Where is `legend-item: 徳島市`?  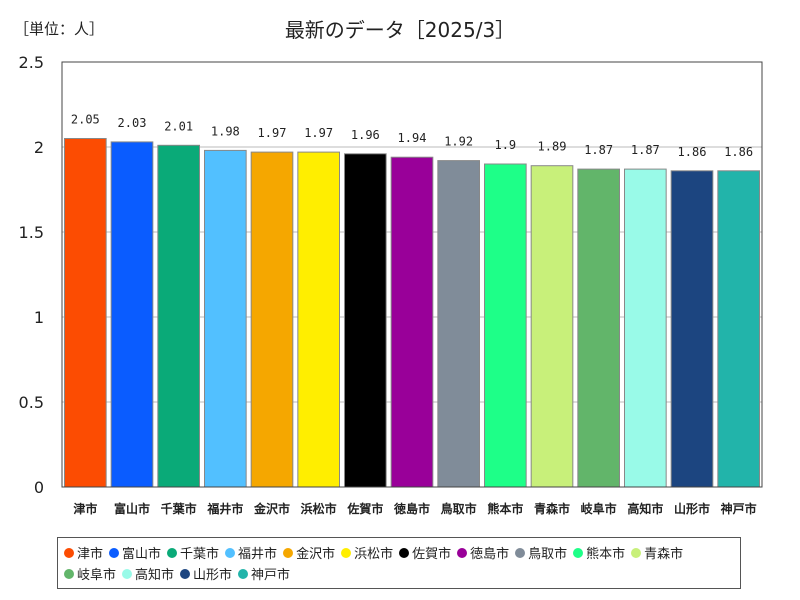
legend-item: 徳島市 is located at coordinates (483, 552).